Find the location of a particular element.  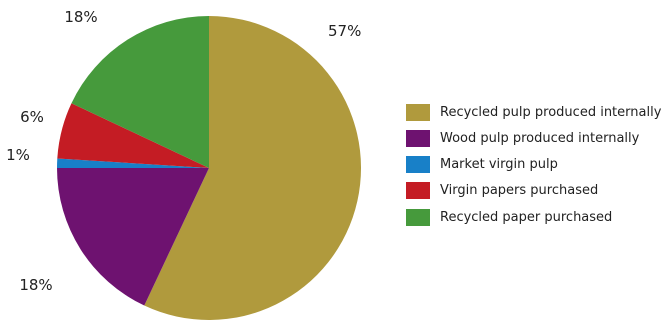

legend-item-market-virgin-pulp: Market virgin pulp is located at coordinates (533, 165).